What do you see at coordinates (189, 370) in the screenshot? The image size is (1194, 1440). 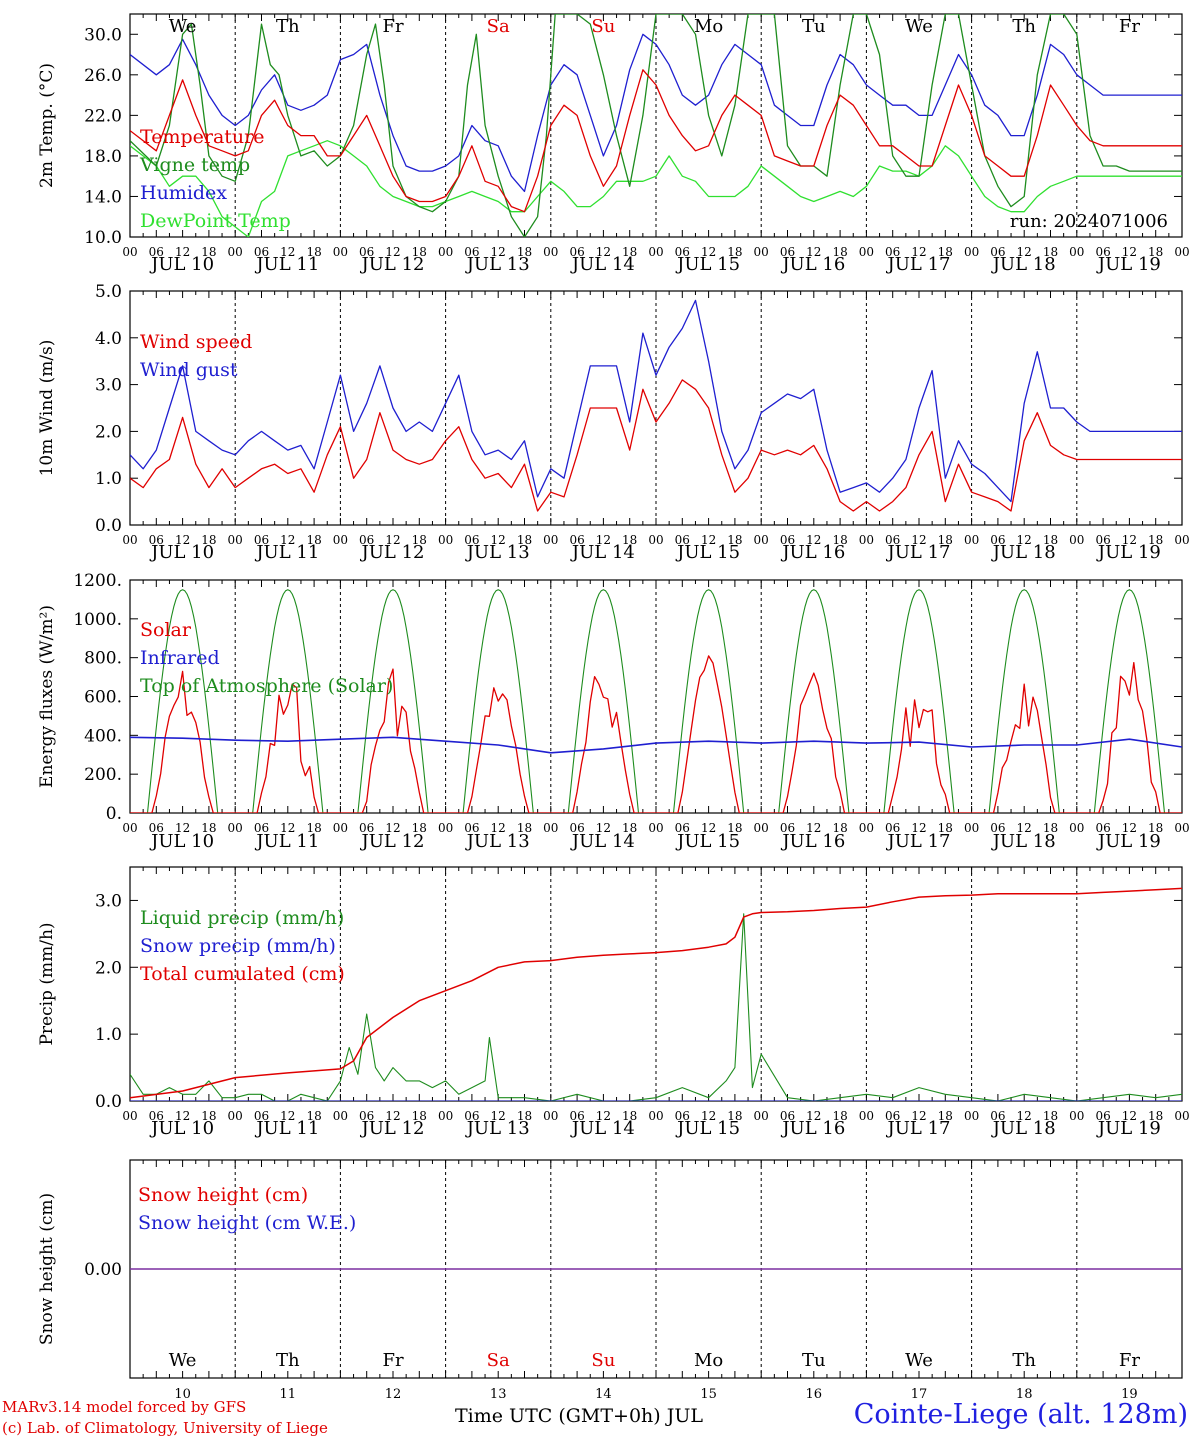 I see `legend-entry: Wind gust` at bounding box center [189, 370].